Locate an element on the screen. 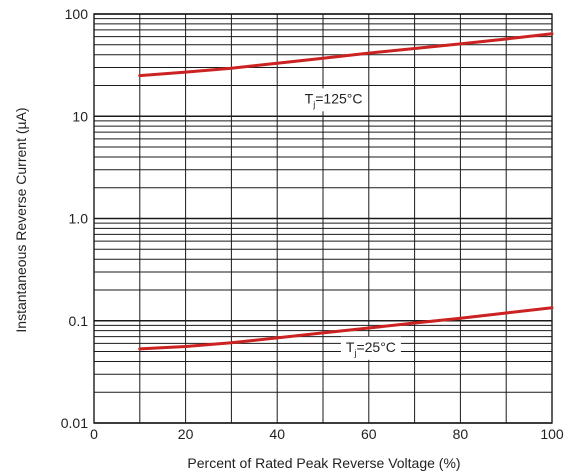  y-tick-label: 100 is located at coordinates (77, 14).